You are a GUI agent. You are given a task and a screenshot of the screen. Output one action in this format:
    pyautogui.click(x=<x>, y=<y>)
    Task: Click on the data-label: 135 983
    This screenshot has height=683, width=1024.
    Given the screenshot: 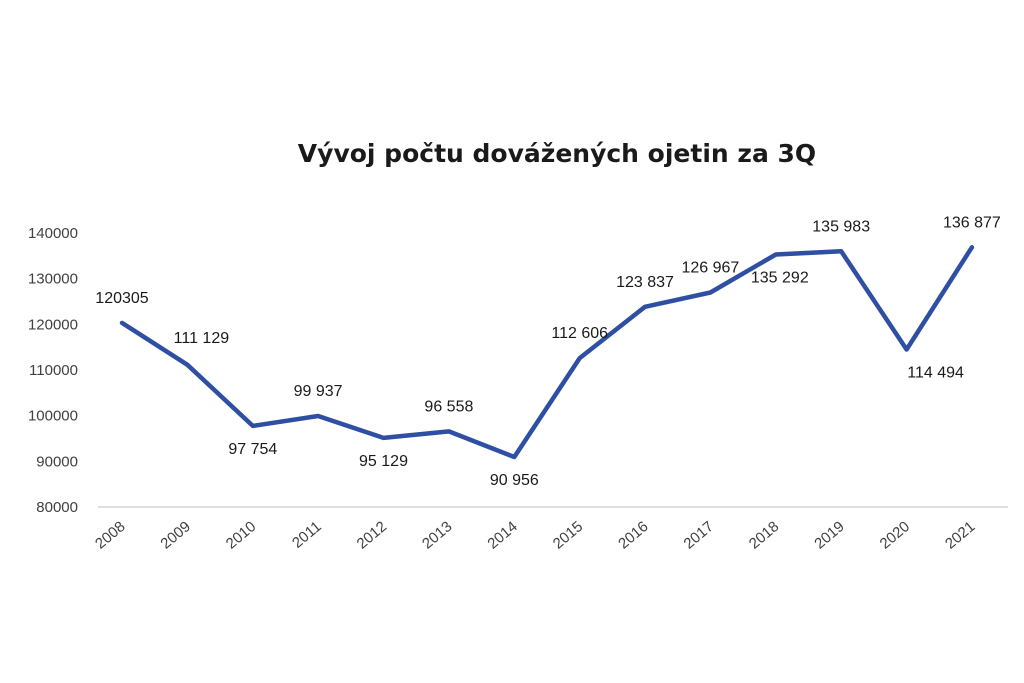 What is the action you would take?
    pyautogui.click(x=841, y=226)
    